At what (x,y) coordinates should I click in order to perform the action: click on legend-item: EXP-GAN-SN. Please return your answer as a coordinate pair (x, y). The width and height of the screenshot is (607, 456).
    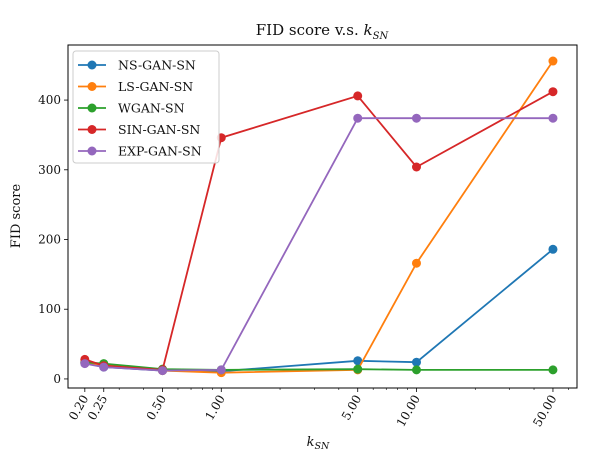
    Looking at the image, I should click on (140, 151).